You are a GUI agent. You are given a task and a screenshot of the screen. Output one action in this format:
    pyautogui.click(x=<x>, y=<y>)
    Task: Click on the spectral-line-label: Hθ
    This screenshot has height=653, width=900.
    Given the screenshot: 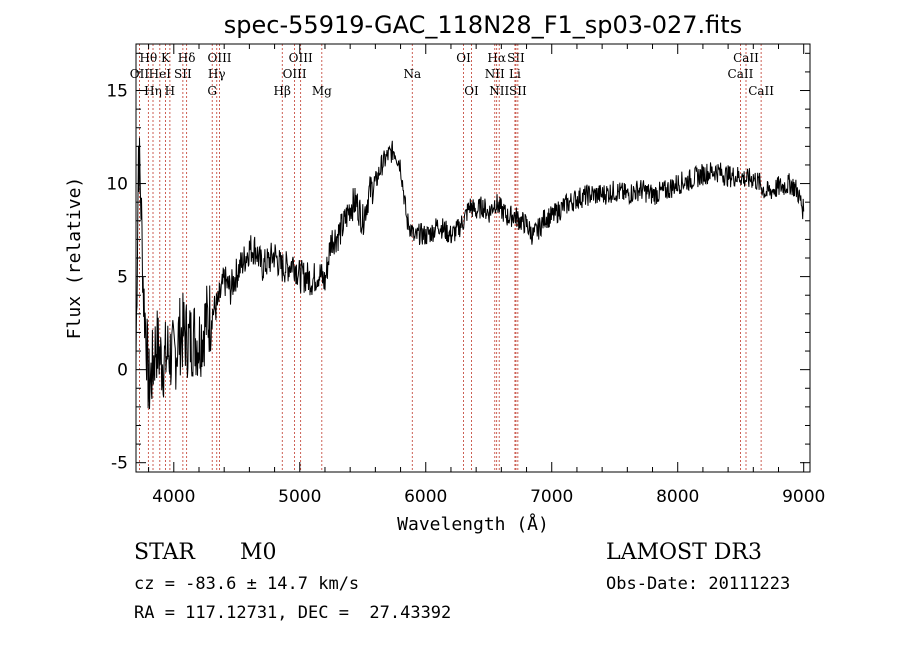 What is the action you would take?
    pyautogui.click(x=148, y=58)
    